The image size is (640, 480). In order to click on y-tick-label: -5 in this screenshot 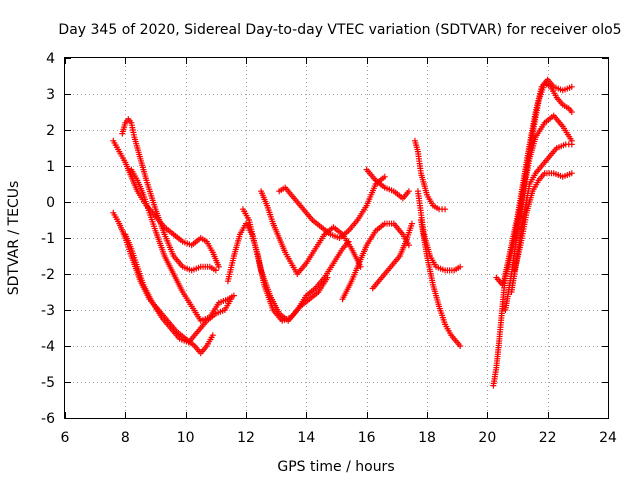, I will do `click(48, 383)`.